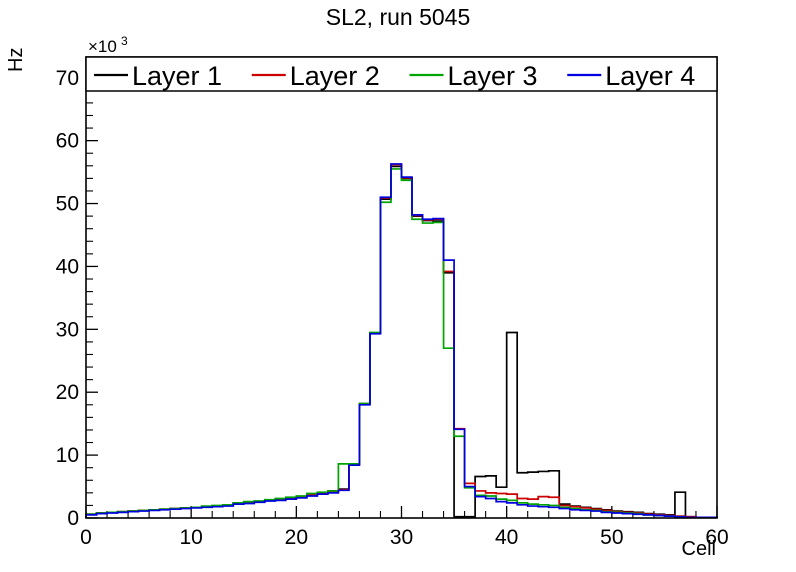 The image size is (796, 572). I want to click on y-tick-label: 30, so click(67, 329).